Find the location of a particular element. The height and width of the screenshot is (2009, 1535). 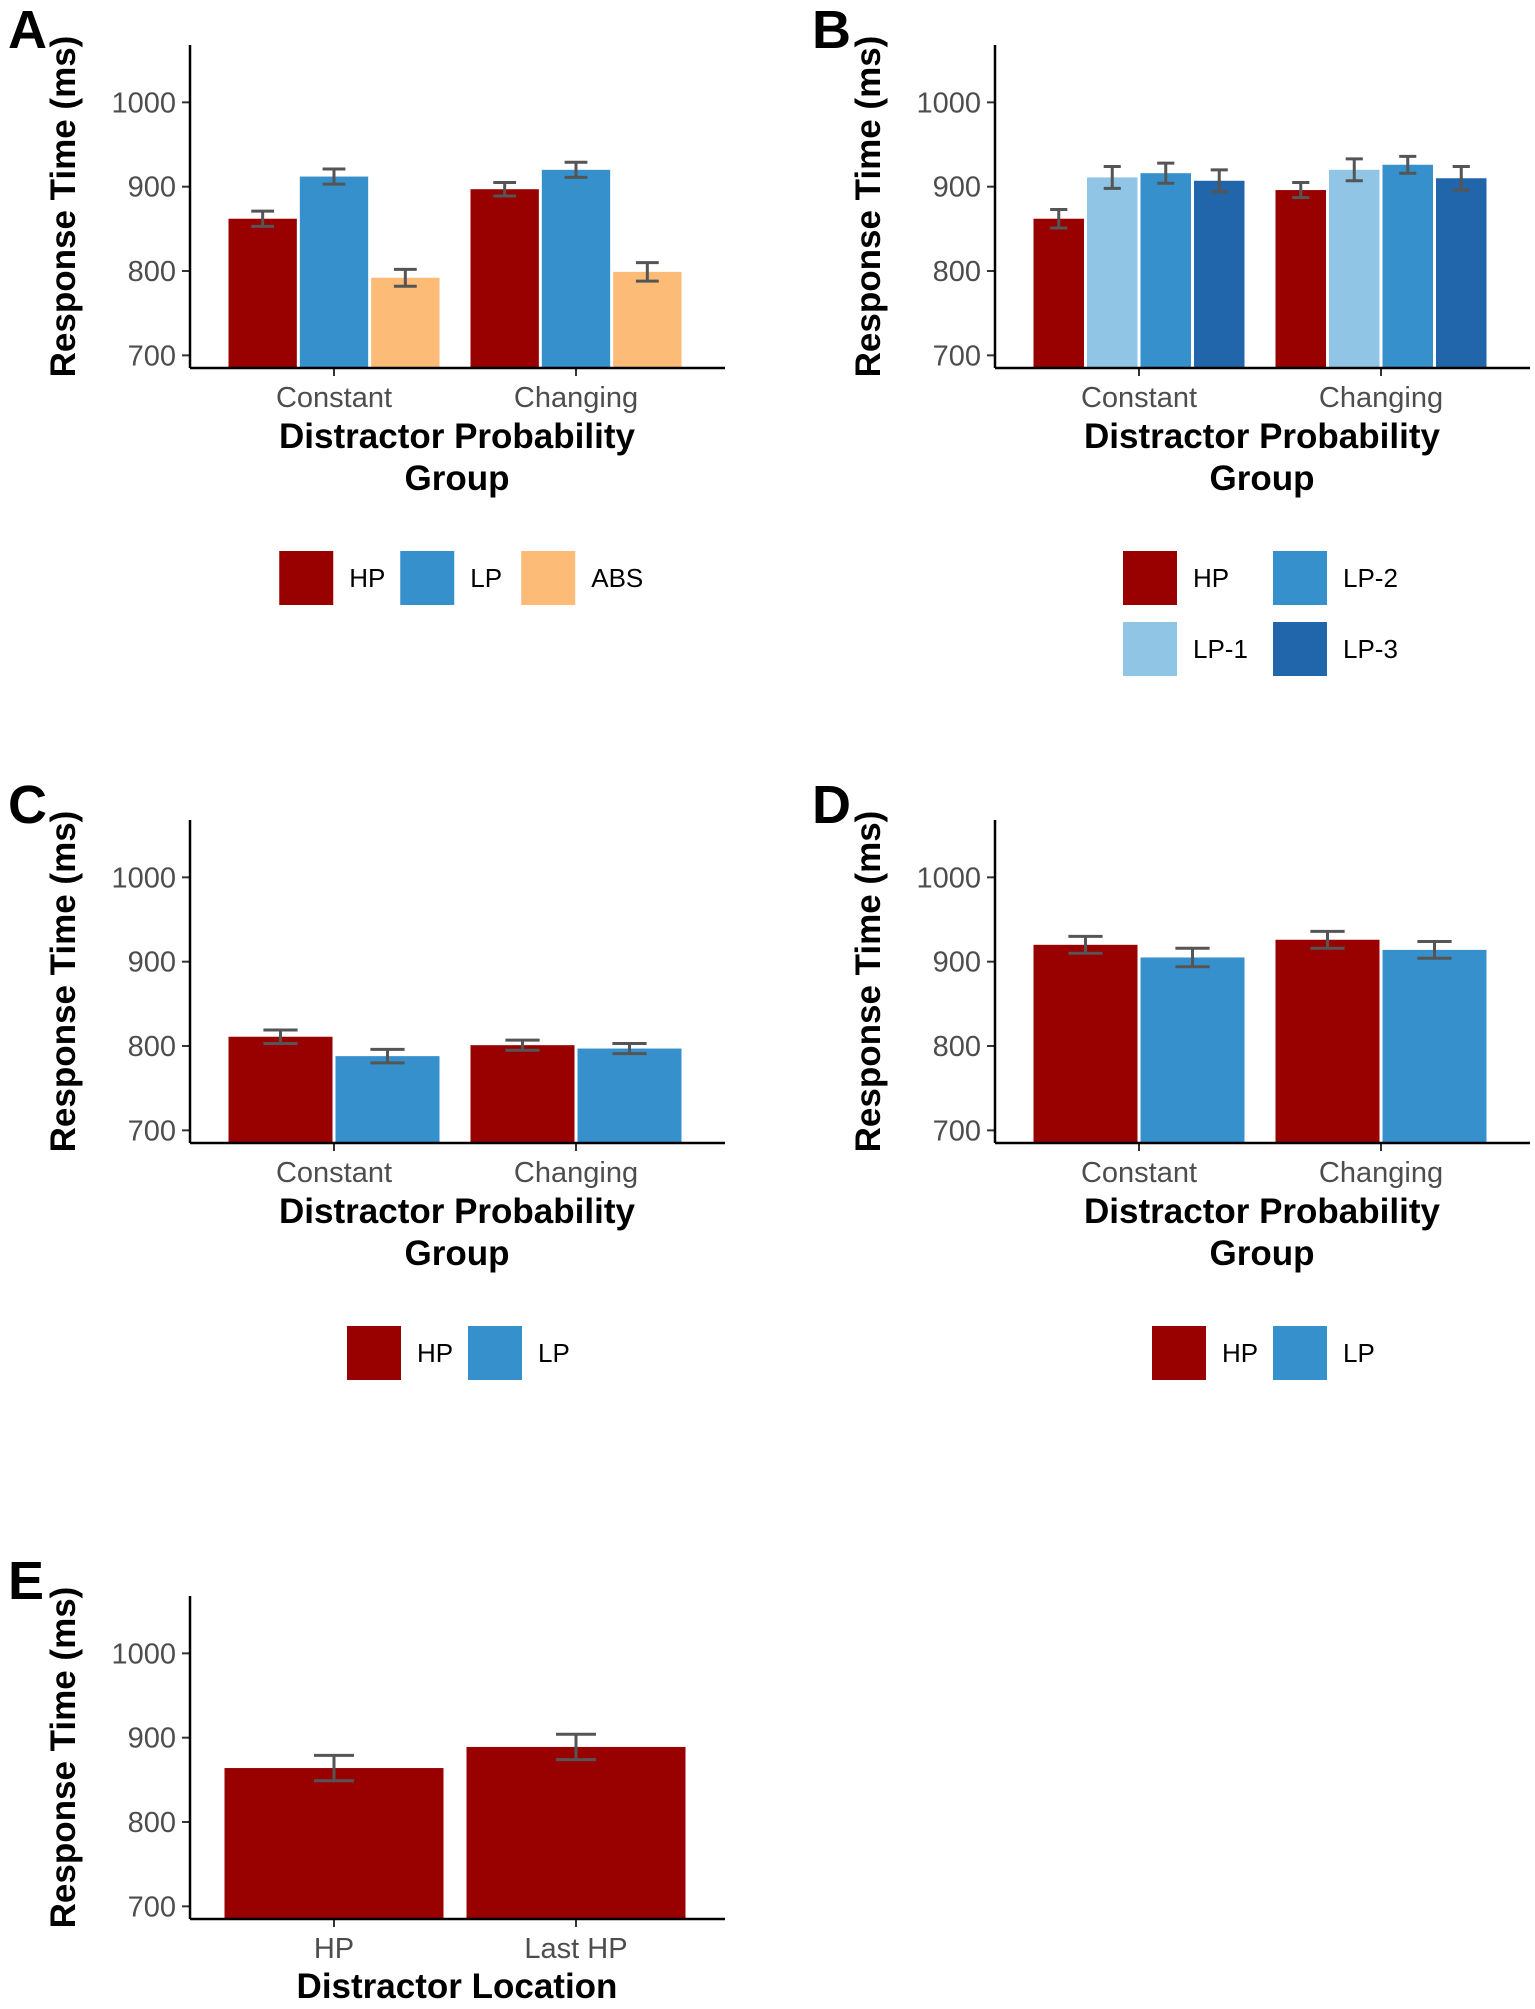

bar-lp-1-changing is located at coordinates (1354, 268).